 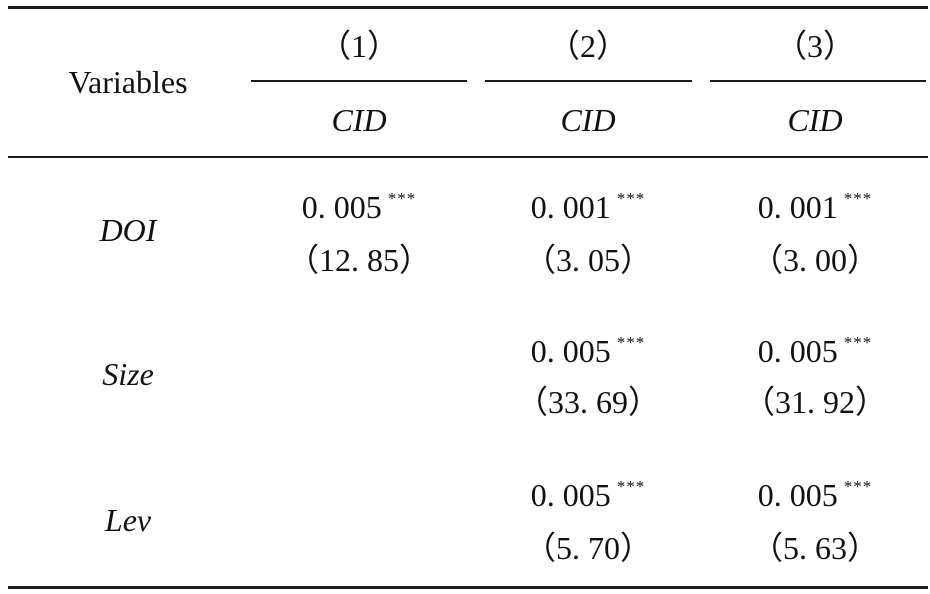 I want to click on table-top-rule, so click(x=468, y=7).